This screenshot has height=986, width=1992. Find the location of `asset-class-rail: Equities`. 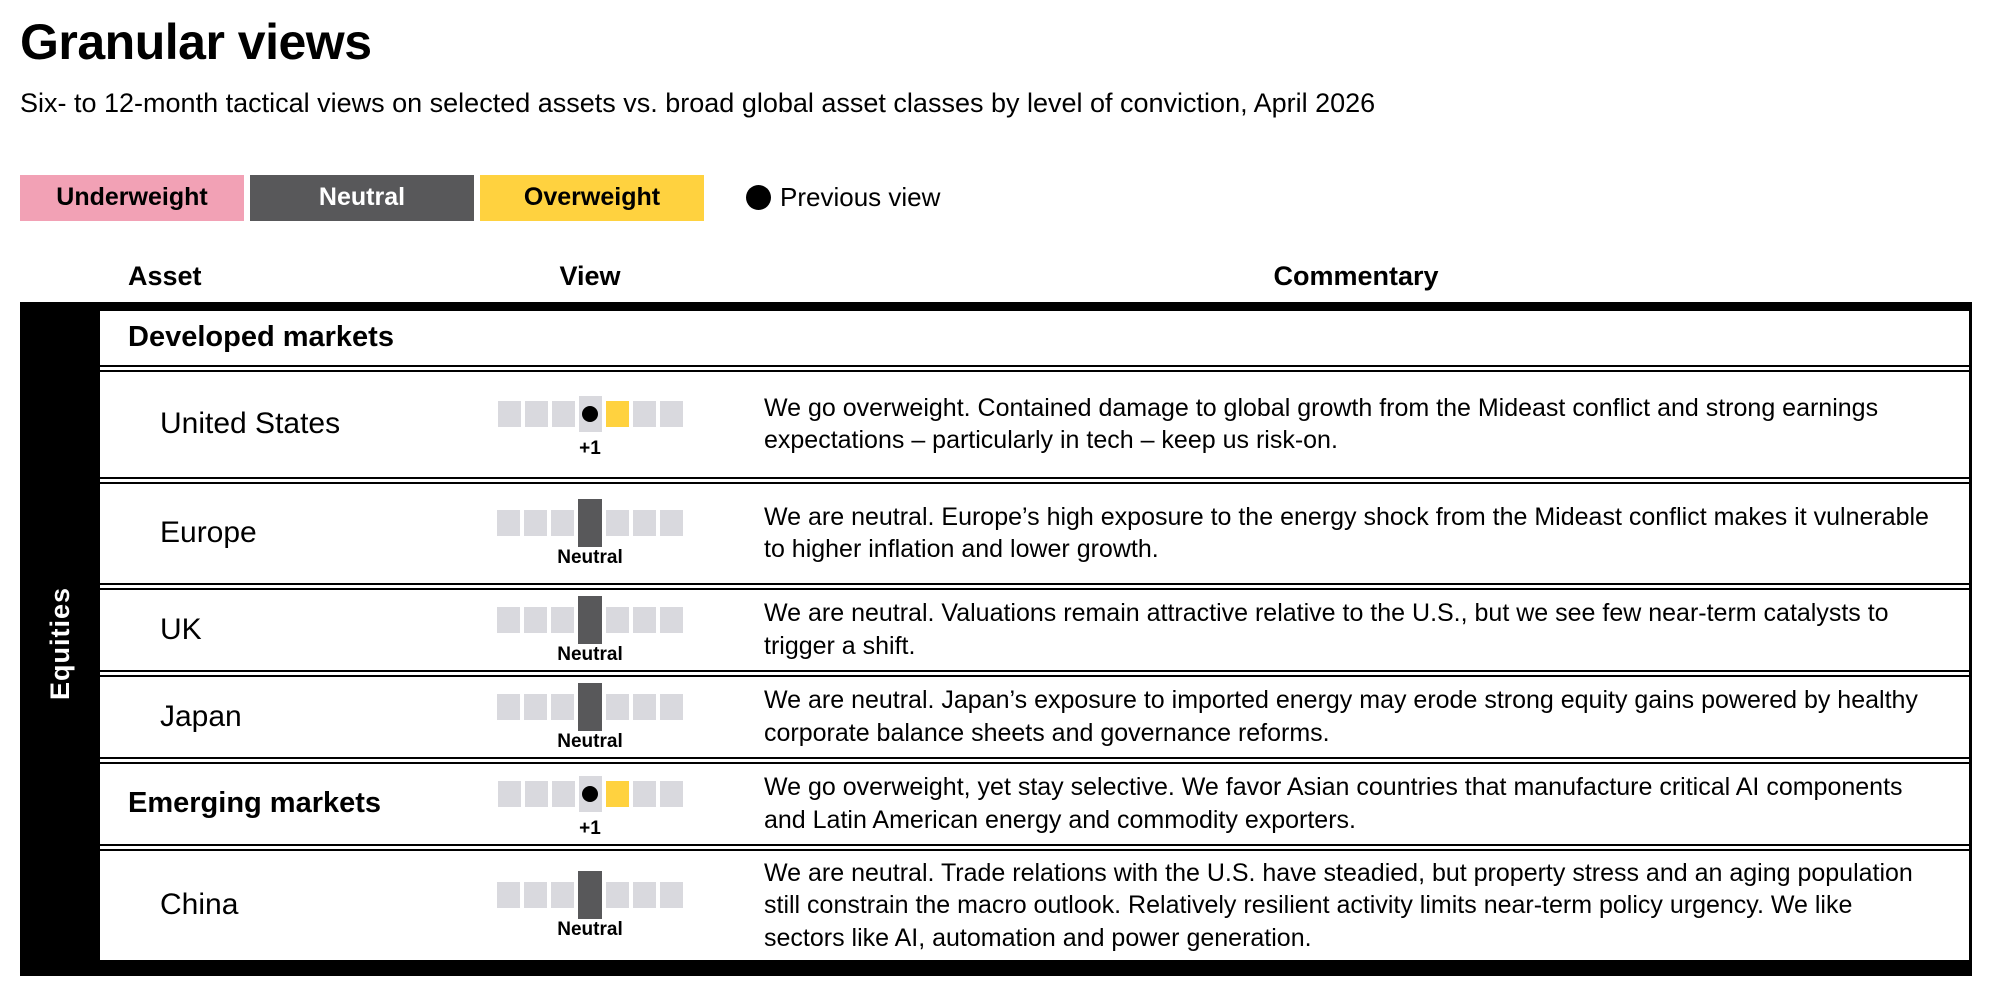

asset-class-rail: Equities is located at coordinates (60, 643).